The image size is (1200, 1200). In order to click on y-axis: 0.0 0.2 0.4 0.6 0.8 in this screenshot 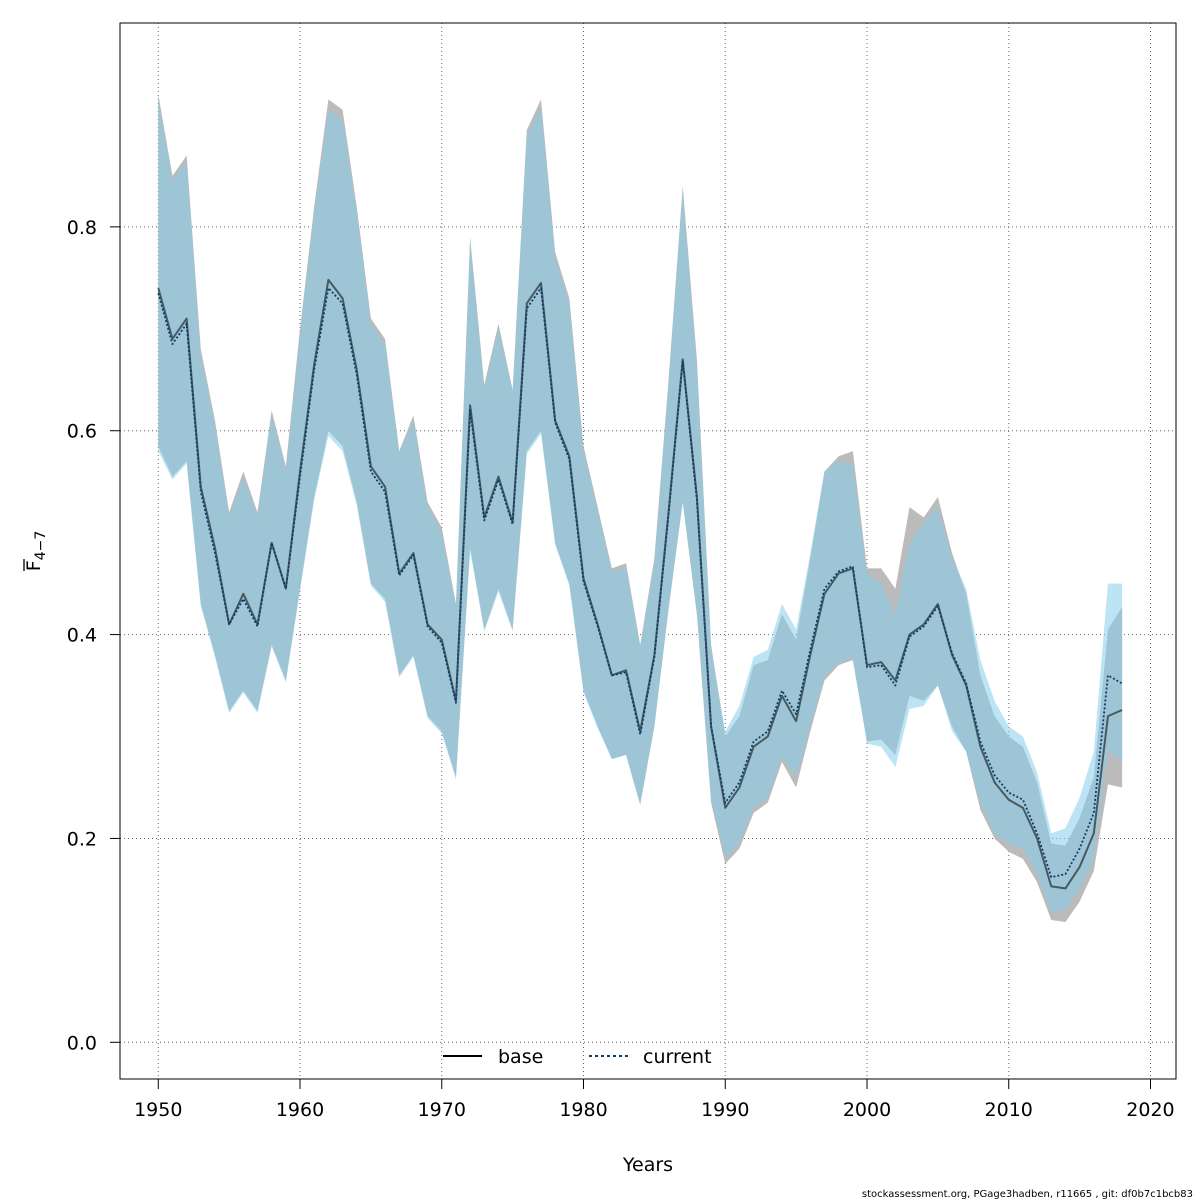, I will do `click(93, 635)`.